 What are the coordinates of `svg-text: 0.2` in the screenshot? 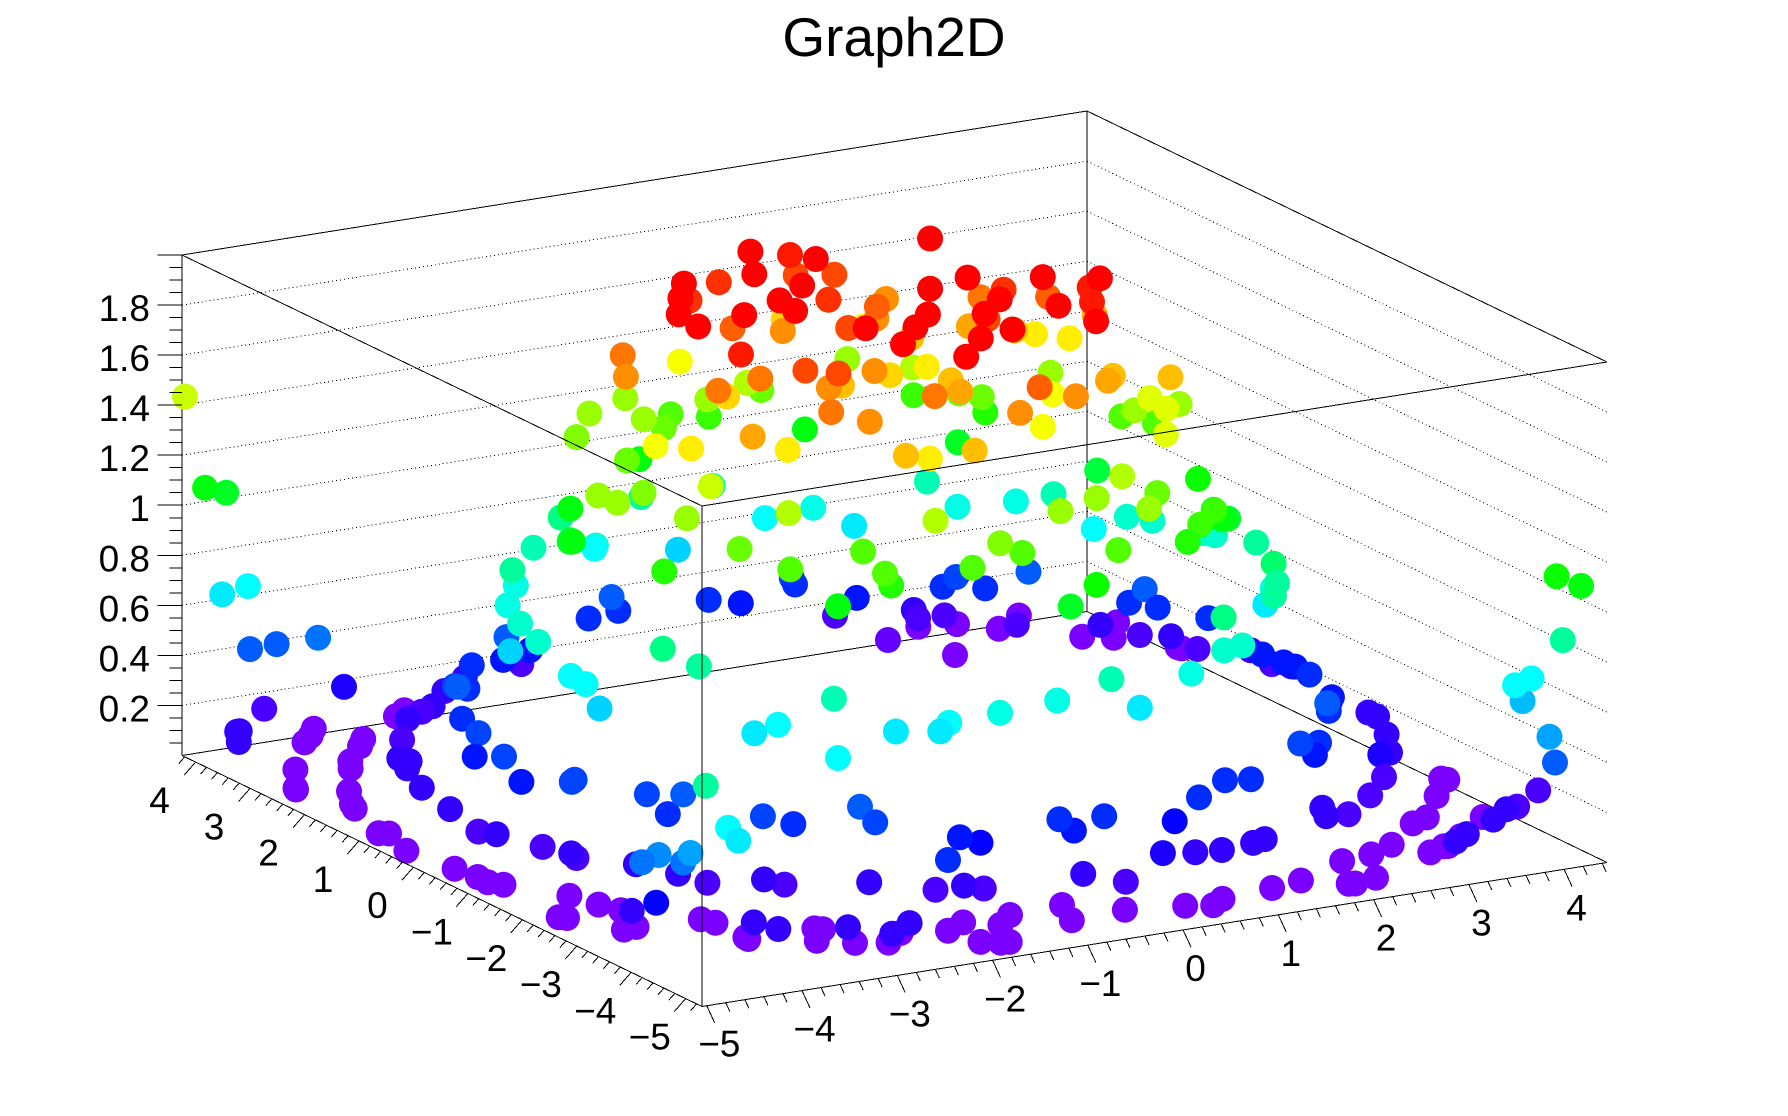 It's located at (124, 709).